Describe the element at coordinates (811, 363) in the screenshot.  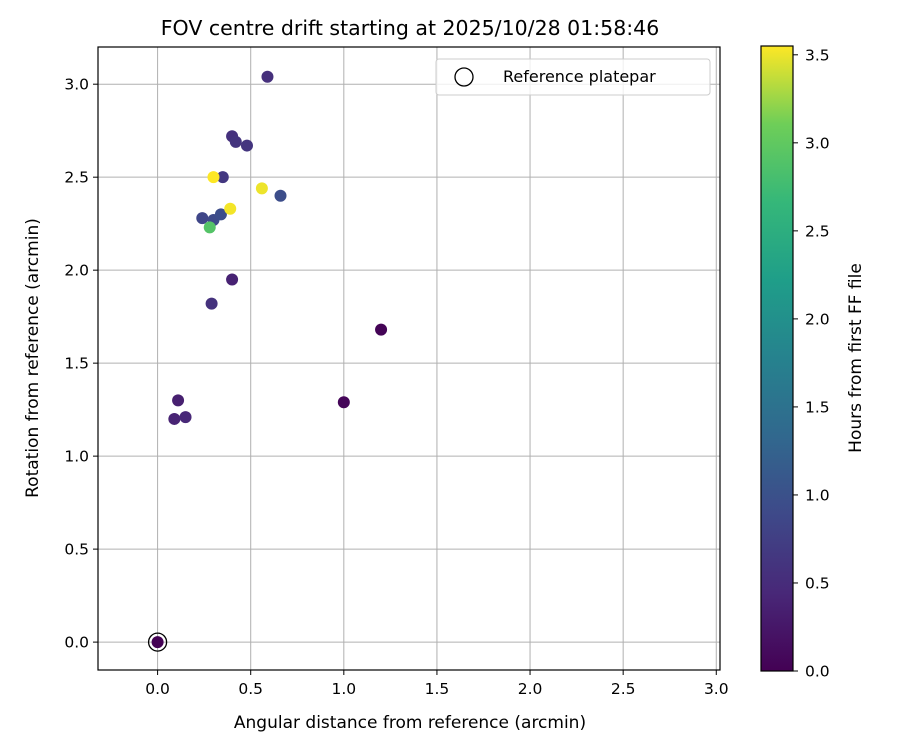
I see `colorbar-ticks: 0.0 0.5 1.0 1.5 2.0 2.5 3.0 3.5` at that location.